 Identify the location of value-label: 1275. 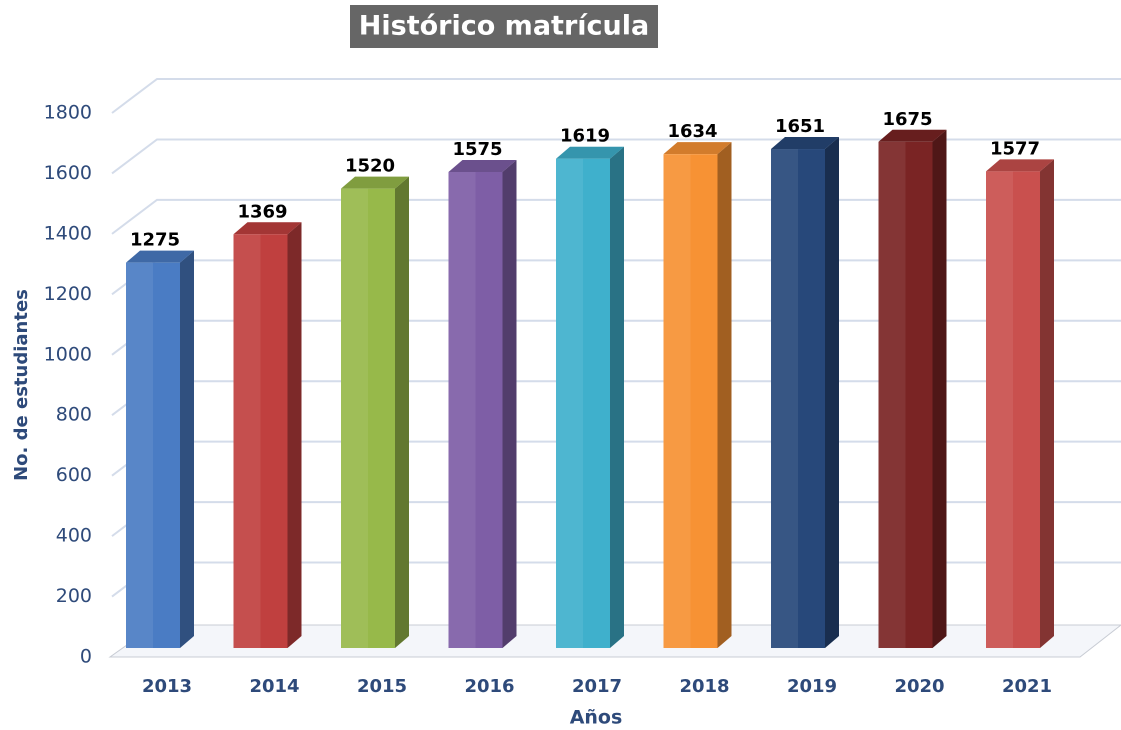
(155, 240).